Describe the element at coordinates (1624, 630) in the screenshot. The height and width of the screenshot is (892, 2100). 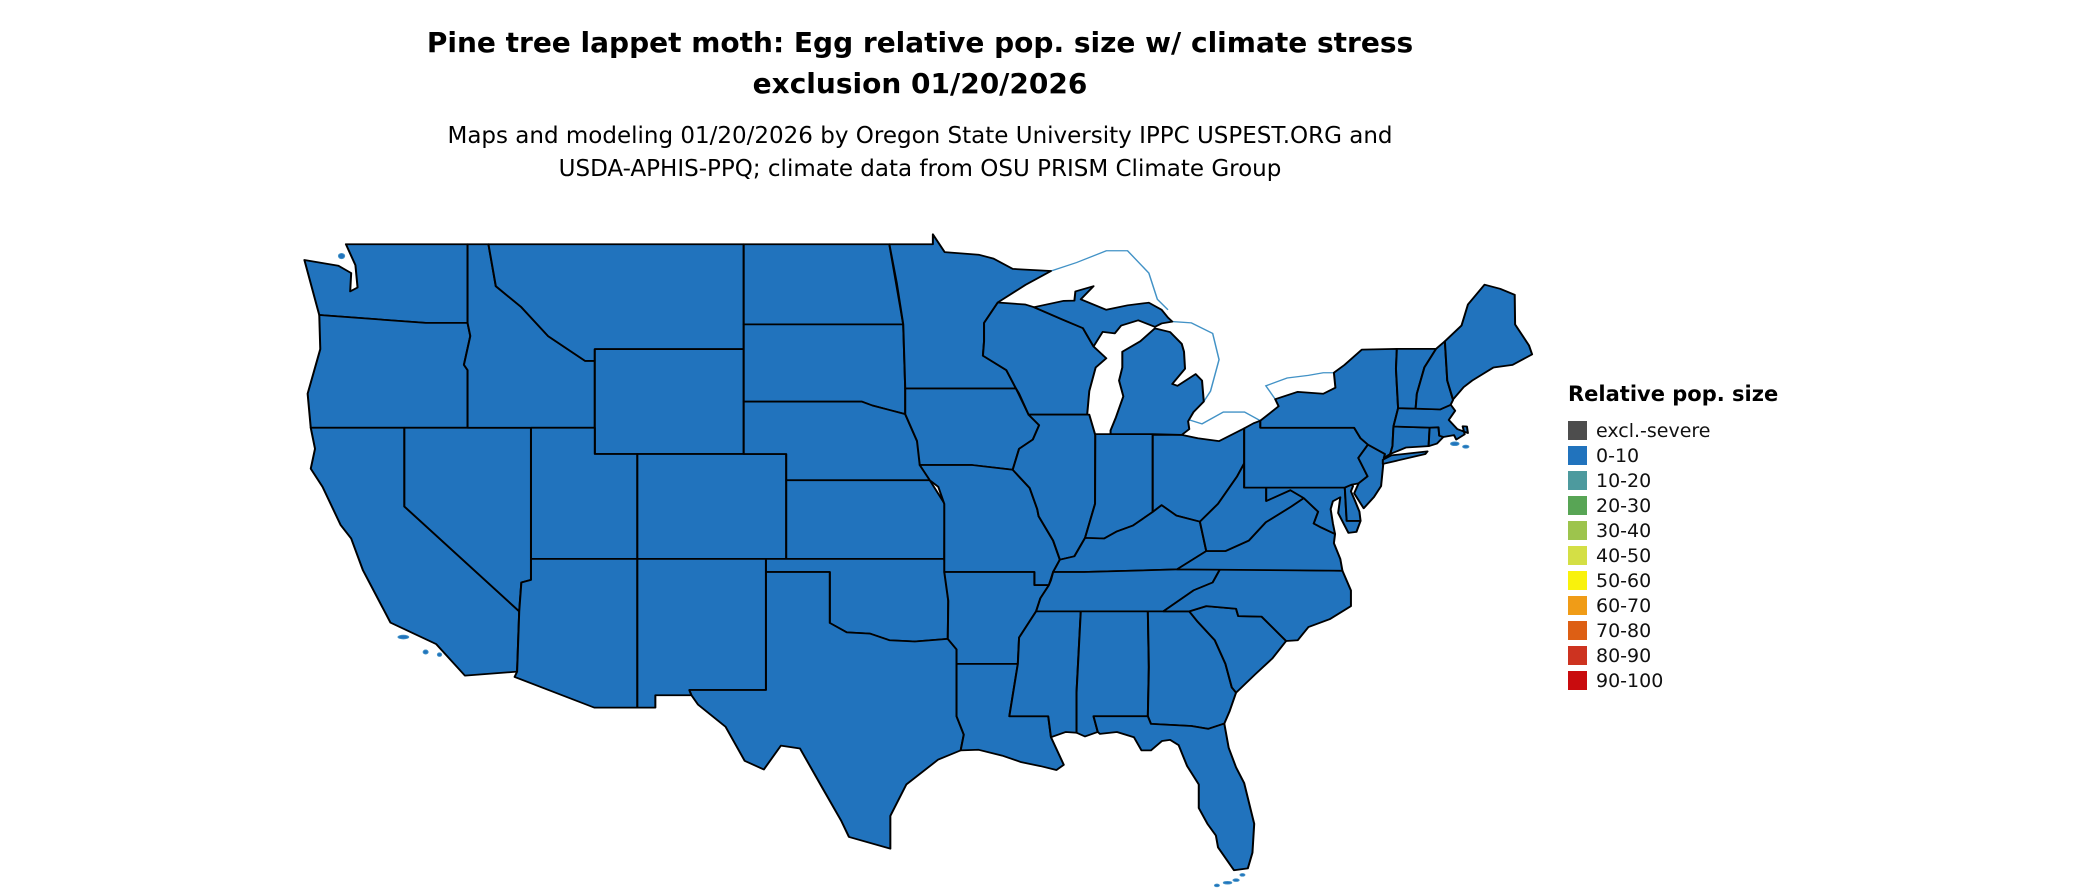
I see `legend-item-label: 70-80` at that location.